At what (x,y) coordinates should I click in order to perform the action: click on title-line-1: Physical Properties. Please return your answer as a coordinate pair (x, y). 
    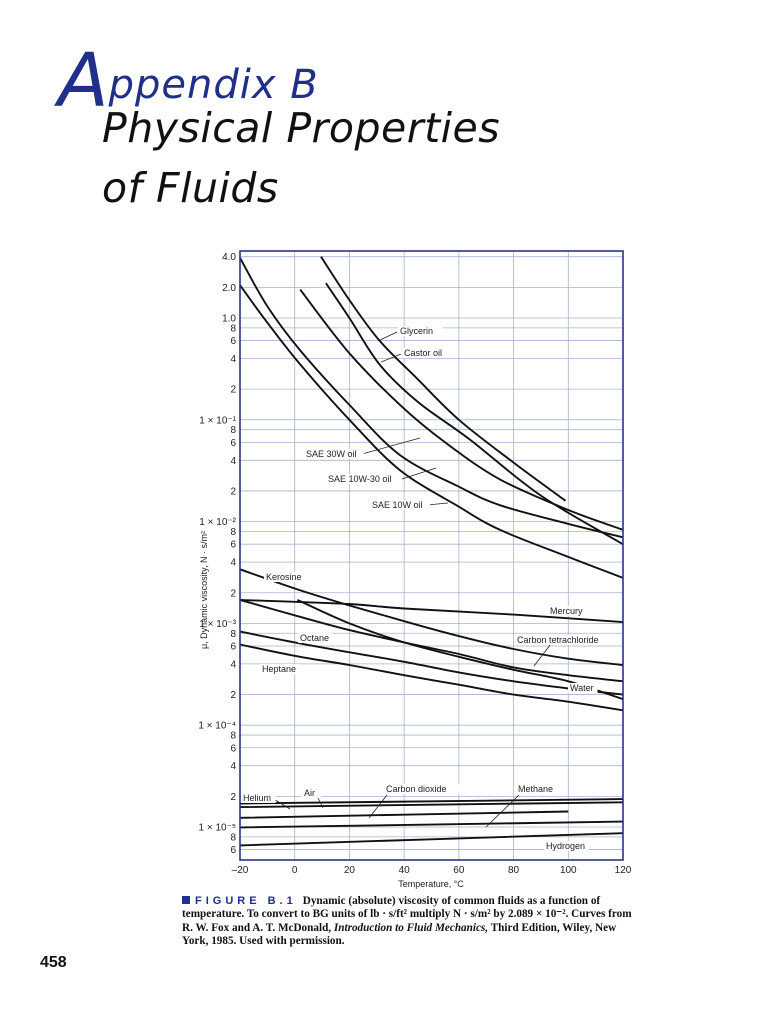
    Looking at the image, I should click on (301, 128).